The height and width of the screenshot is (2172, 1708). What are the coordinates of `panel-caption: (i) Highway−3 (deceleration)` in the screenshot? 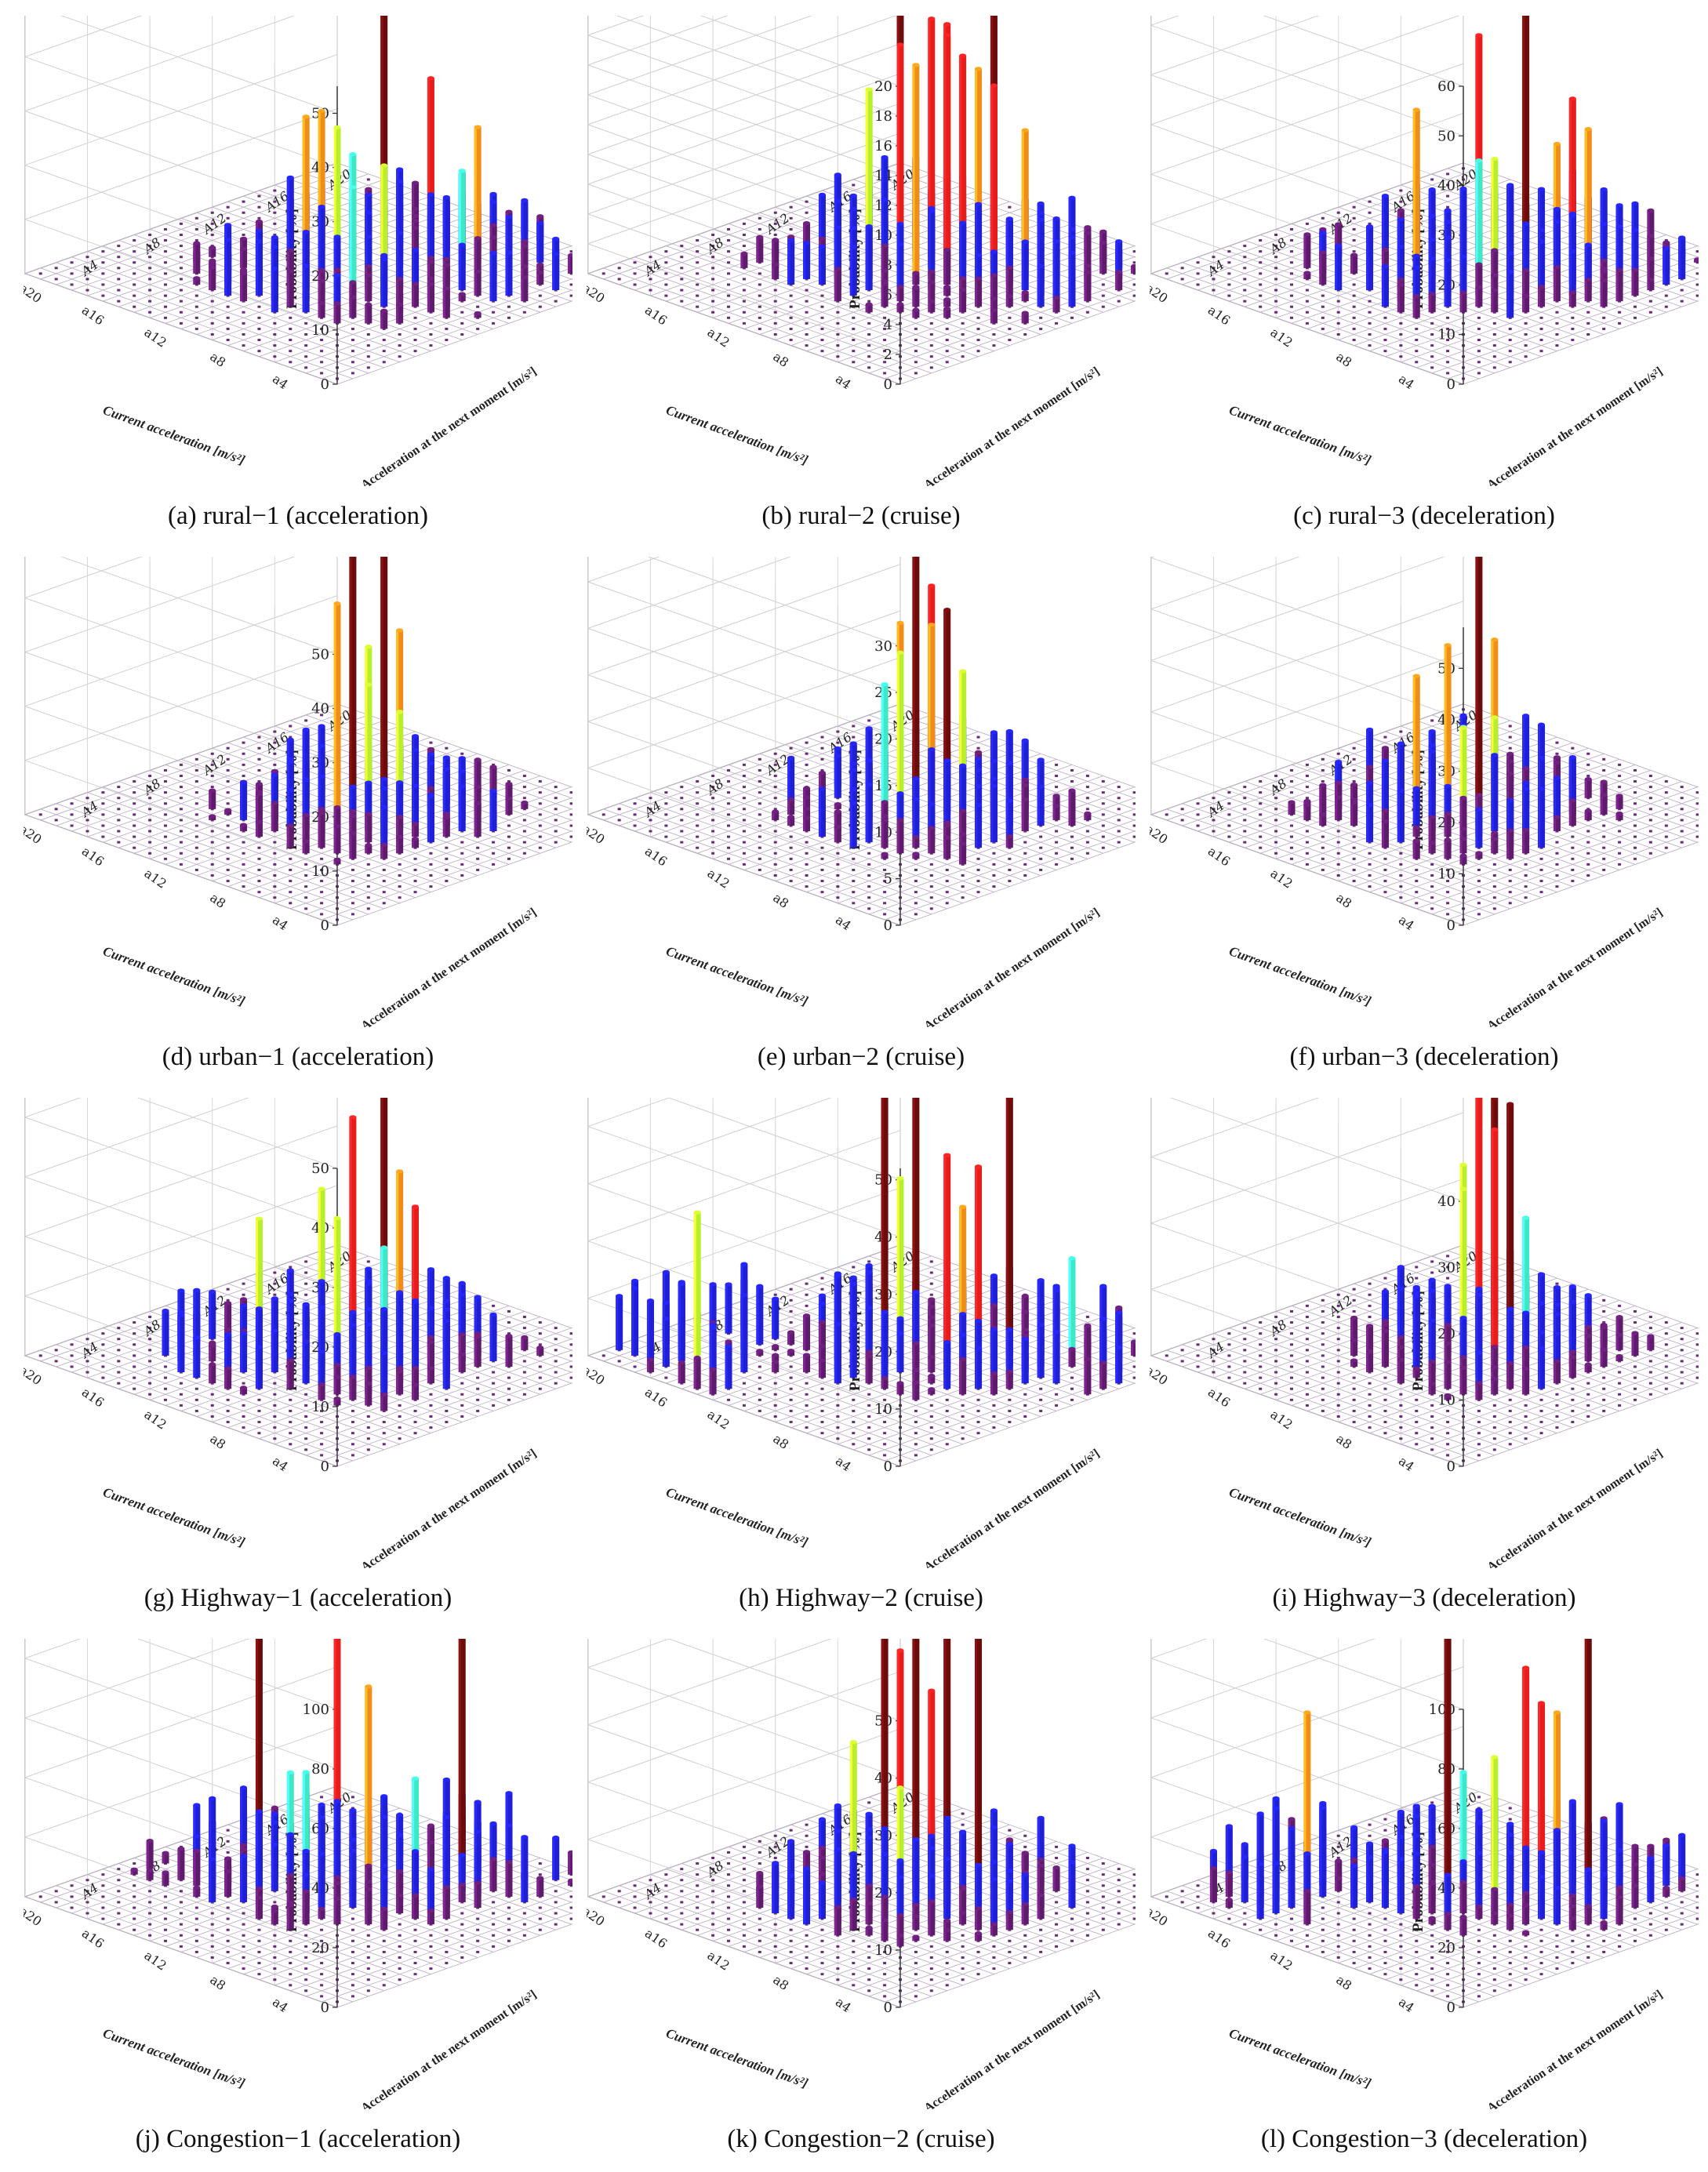 It's located at (1424, 1598).